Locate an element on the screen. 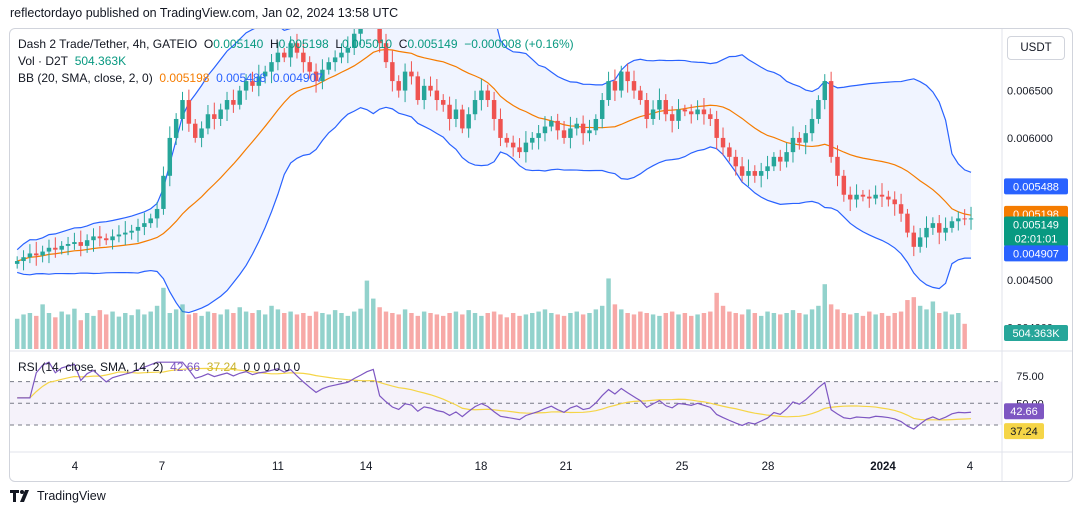 This screenshot has height=515, width=1080. symbol-name: Dash 2 Trade/Tether, 4h, GATEIO is located at coordinates (108, 44).